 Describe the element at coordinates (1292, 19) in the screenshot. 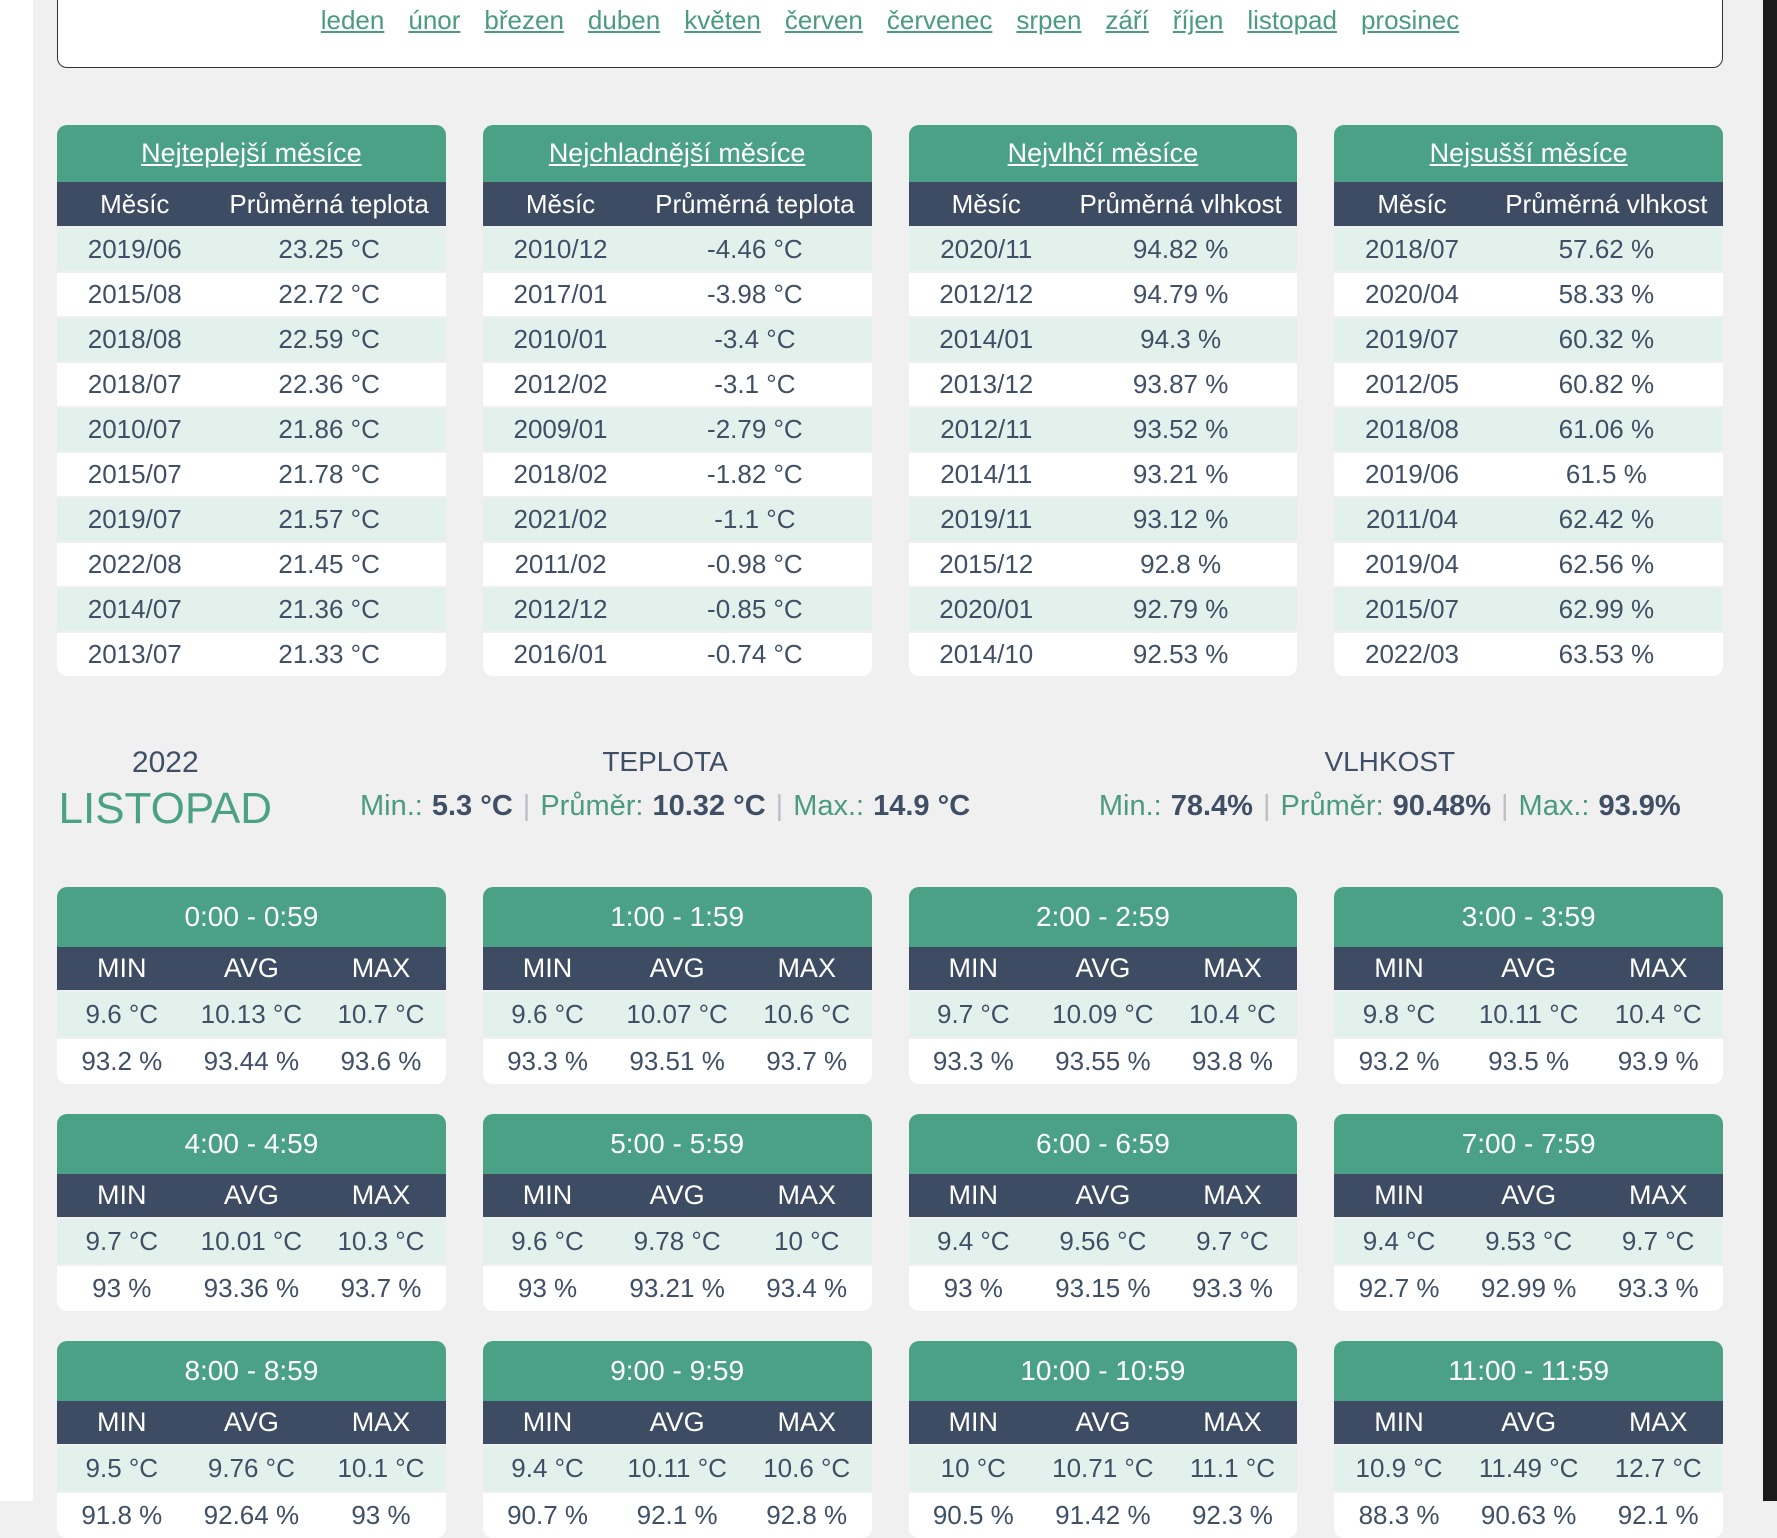

I see `month-link: listopad` at that location.